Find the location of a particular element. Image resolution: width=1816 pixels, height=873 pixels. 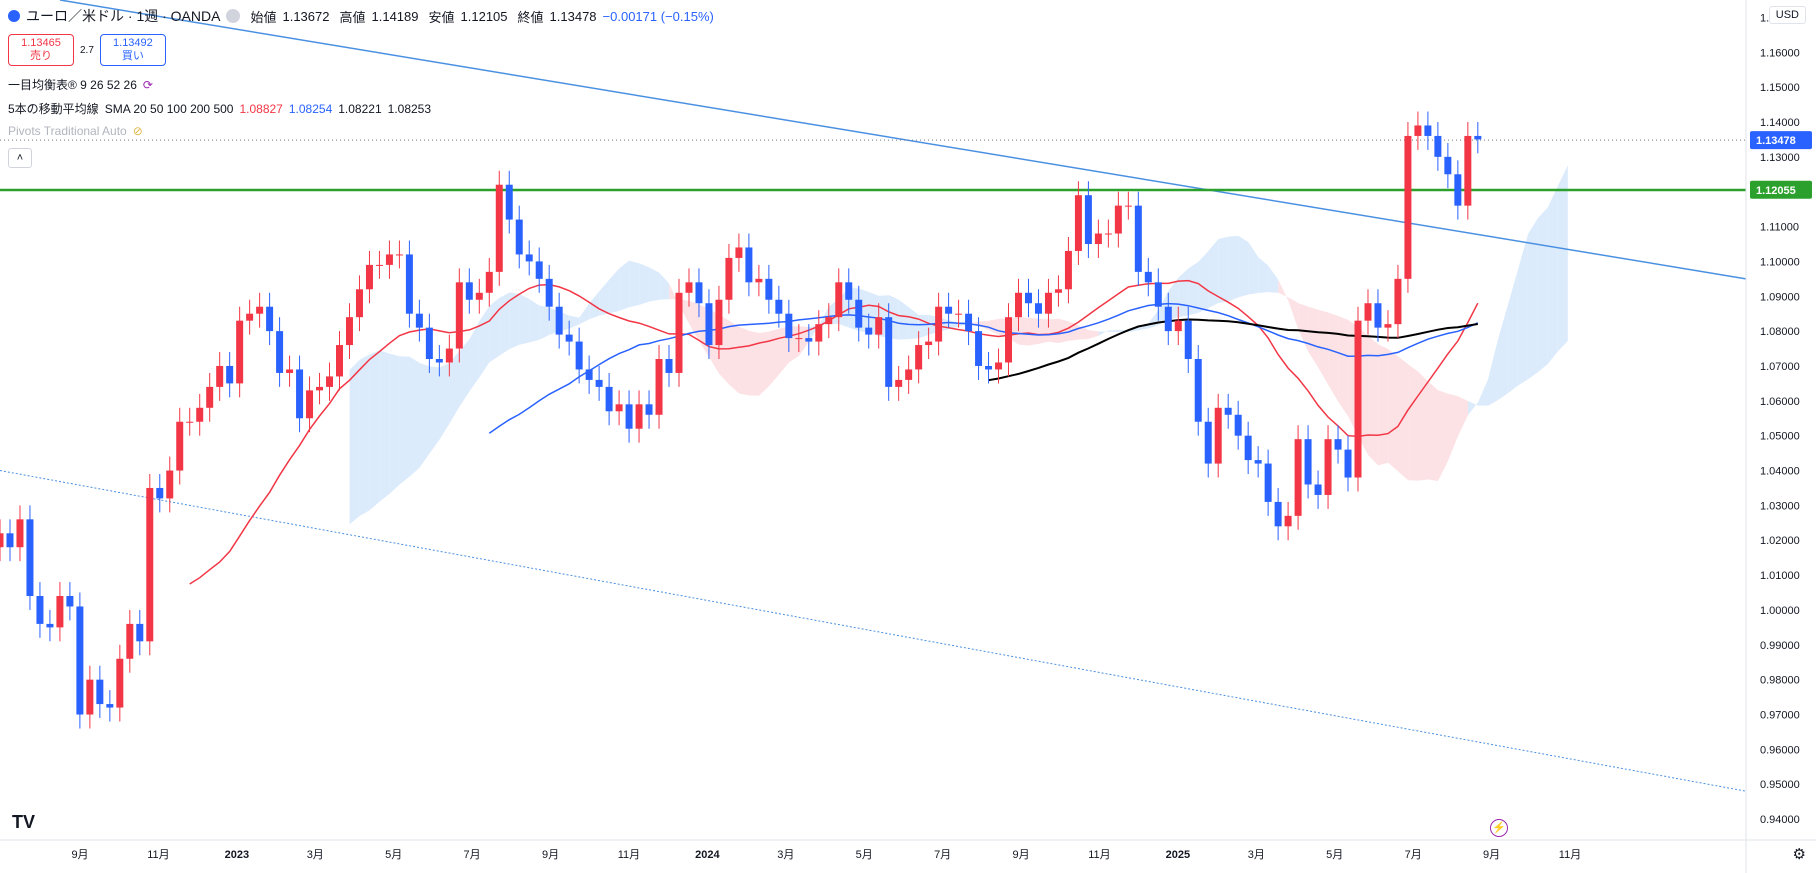

symbol-title: ユーロ／米ドル · 1週 · OANDA is located at coordinates (123, 16).